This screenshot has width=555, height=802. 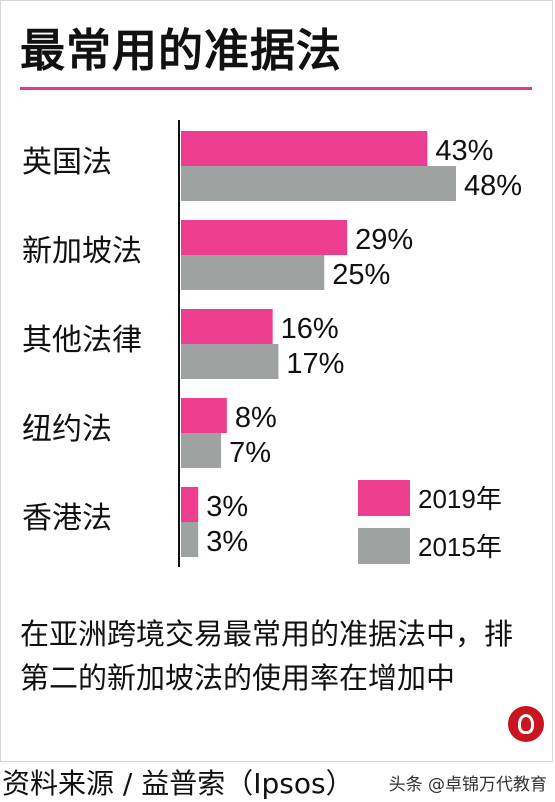 What do you see at coordinates (493, 186) in the screenshot?
I see `data-label: 48%` at bounding box center [493, 186].